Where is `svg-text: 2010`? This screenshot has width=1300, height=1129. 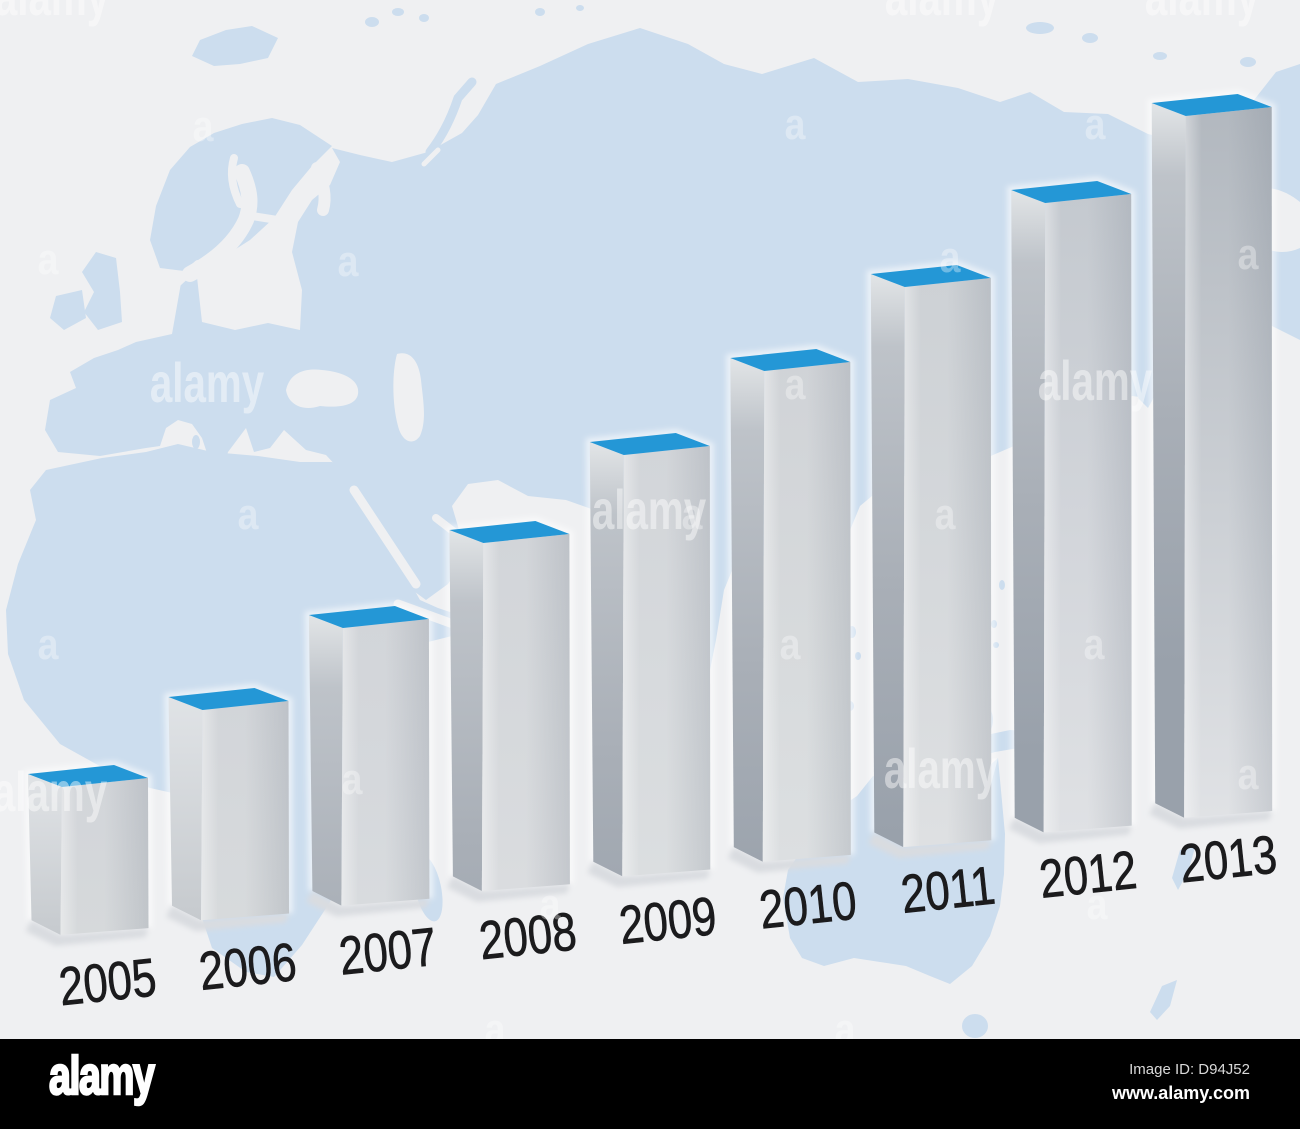
svg-text: 2010 is located at coordinates (808, 905).